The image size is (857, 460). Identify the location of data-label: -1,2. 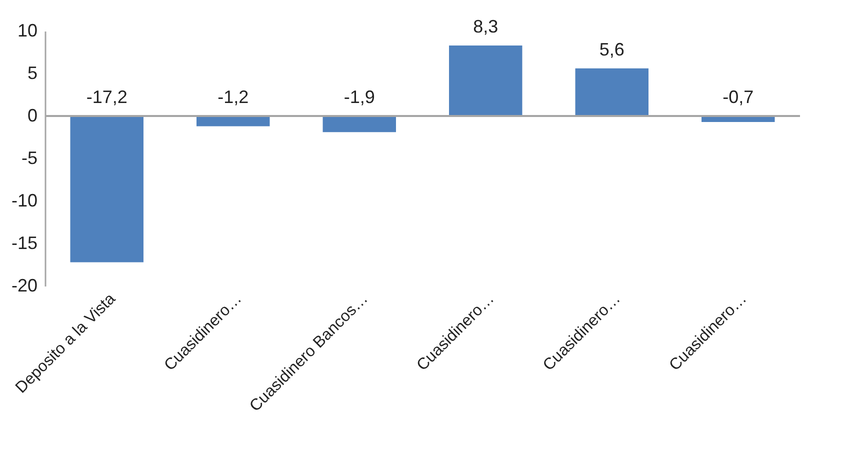
(233, 97).